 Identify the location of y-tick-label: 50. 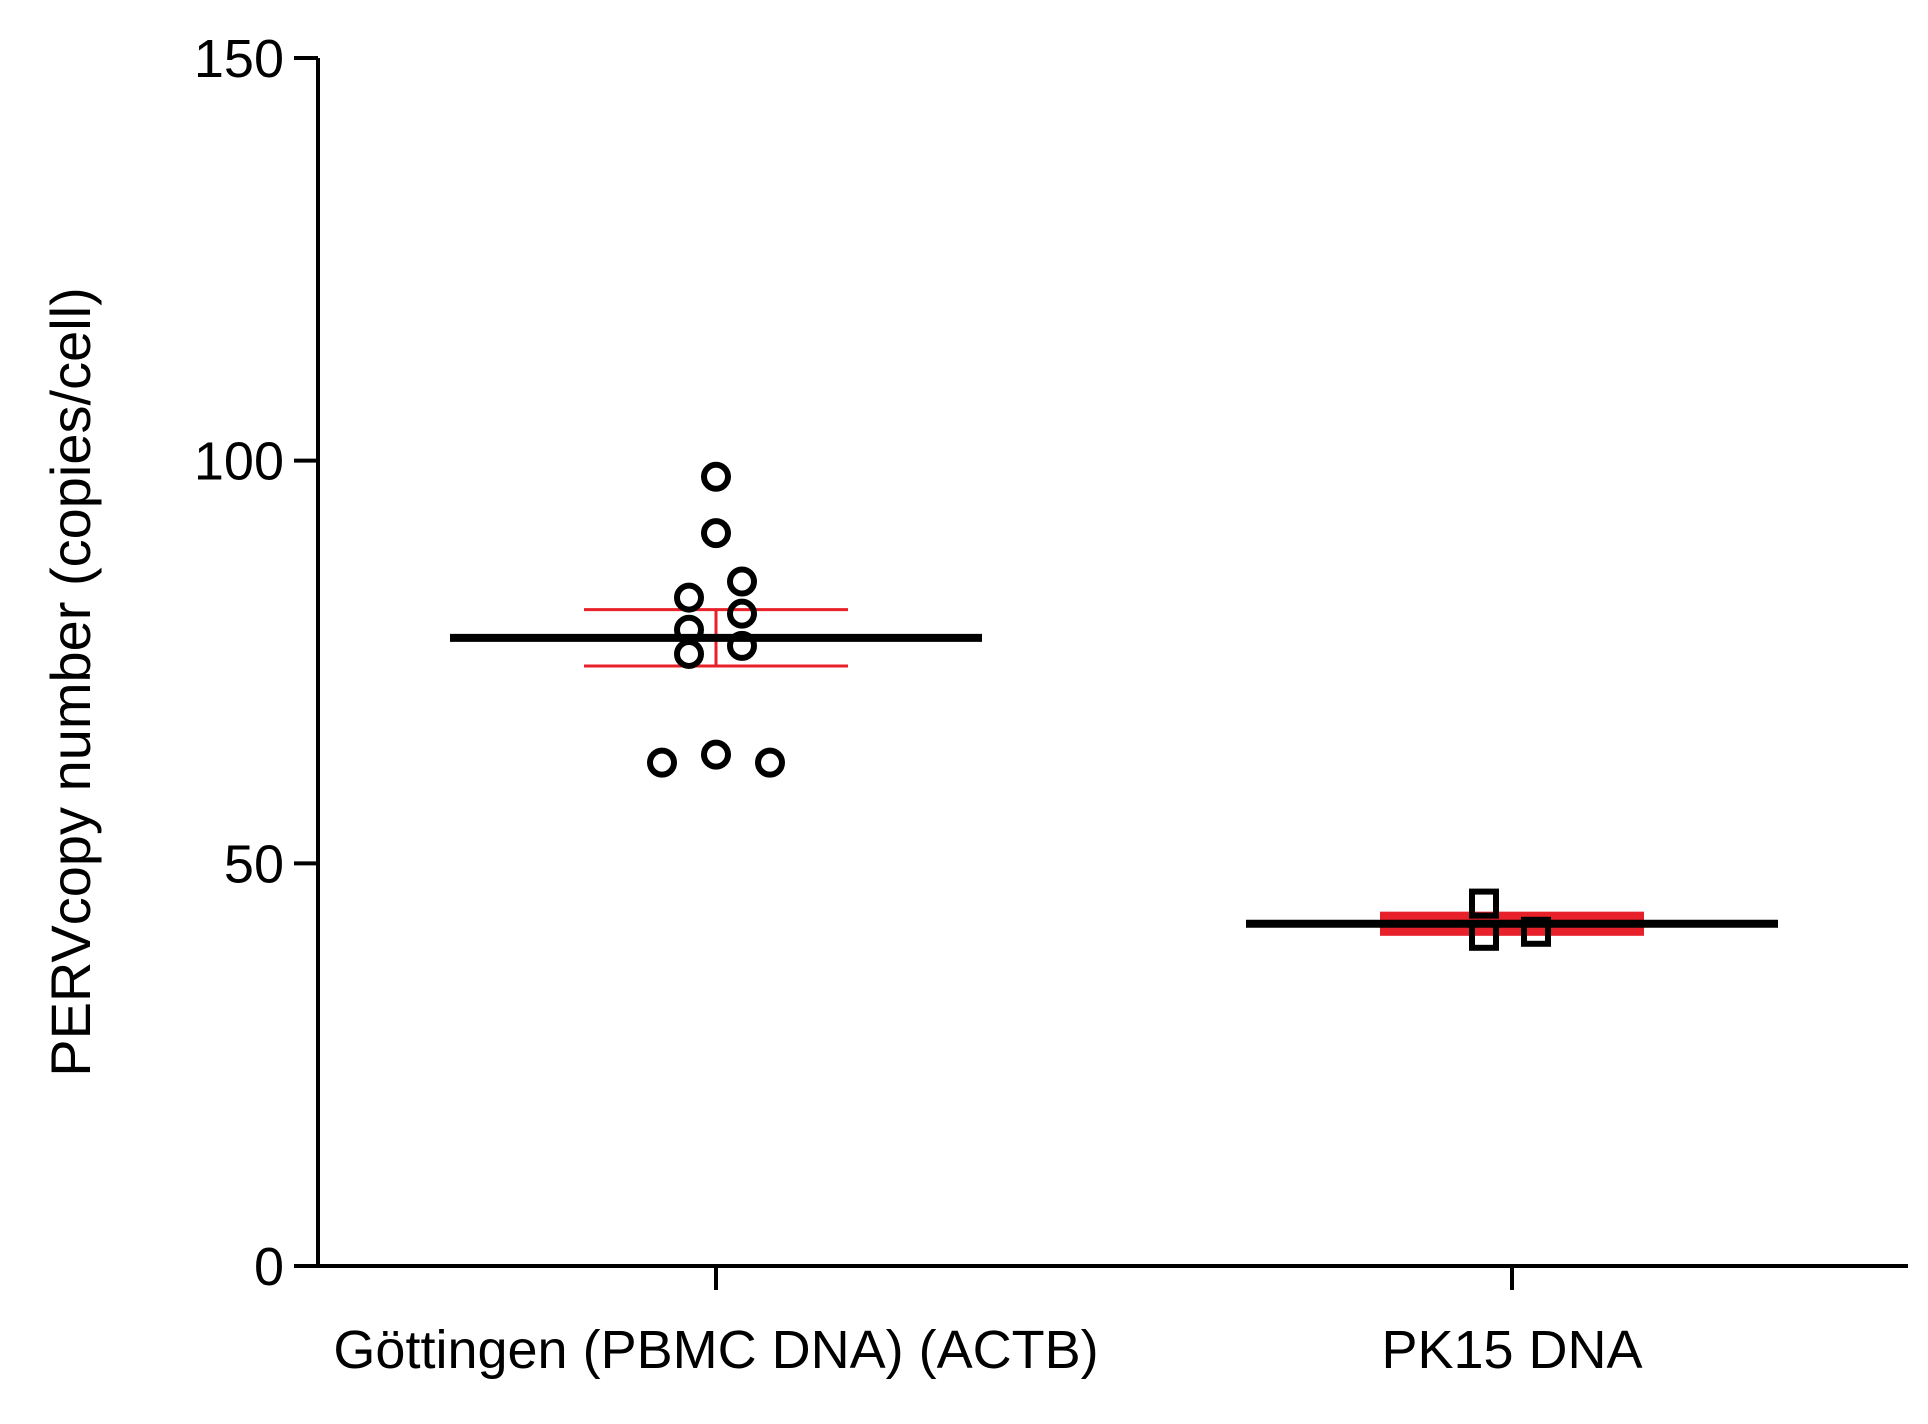
(254, 864).